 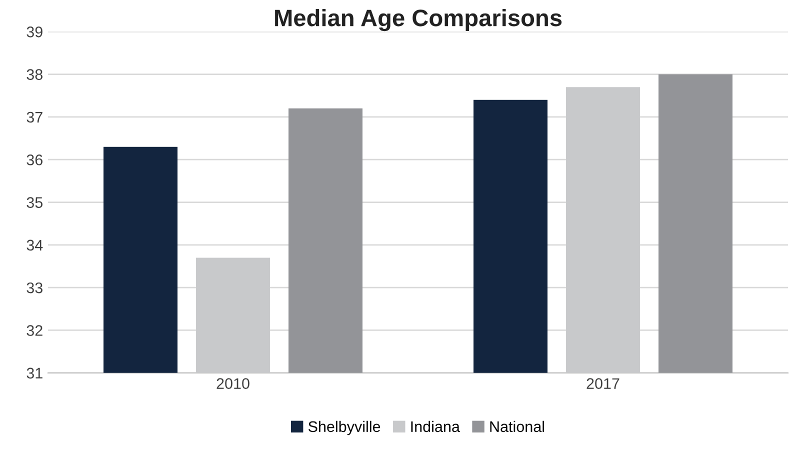 I want to click on y-tick-label: 38, so click(x=34, y=74).